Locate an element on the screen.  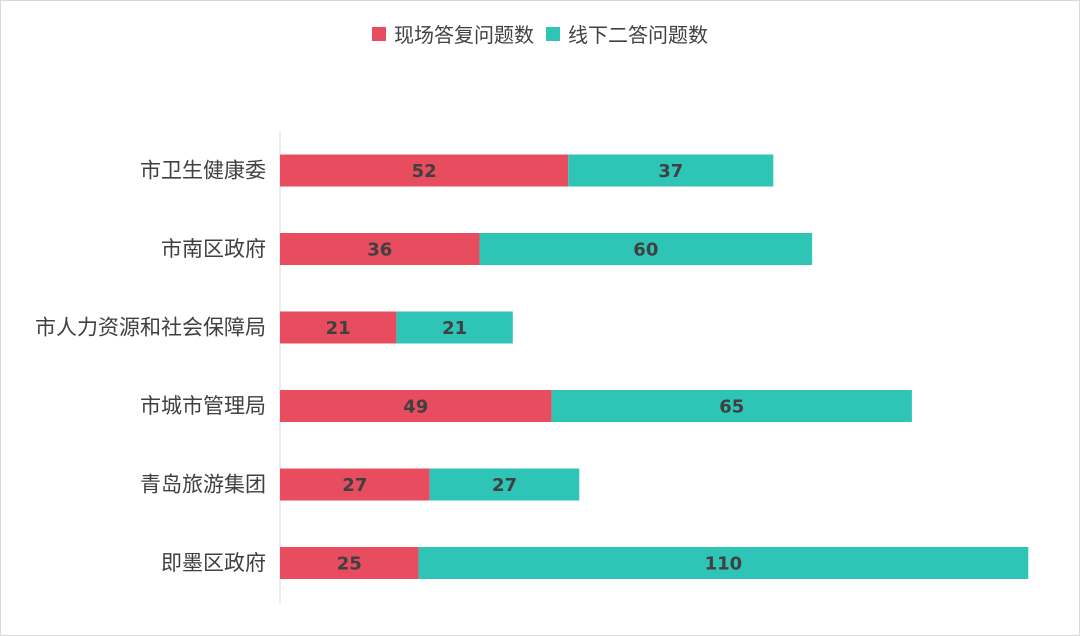
data-label-offline: 27 is located at coordinates (504, 485).